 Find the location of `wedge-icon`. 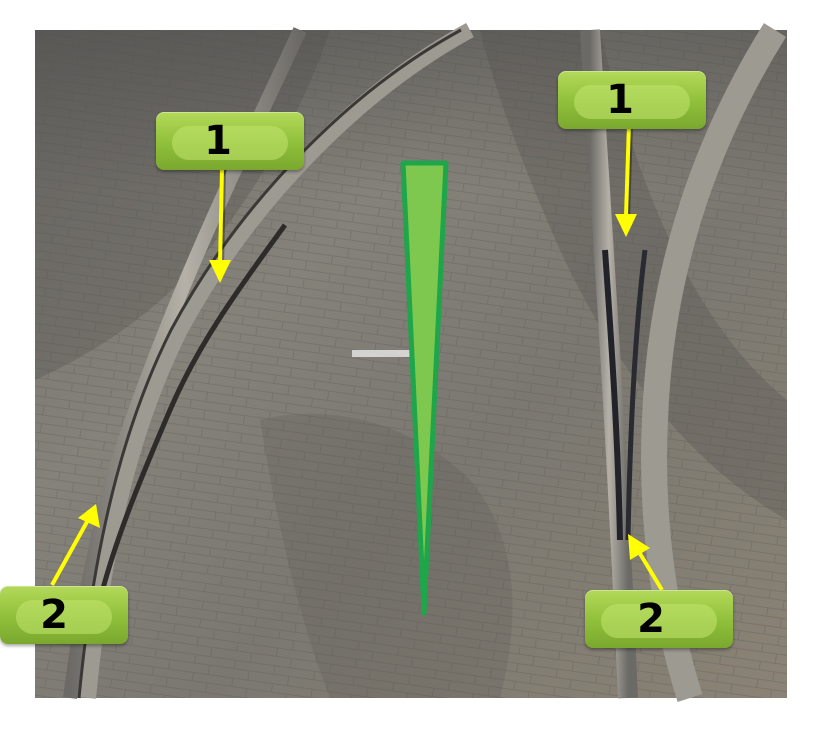

wedge-icon is located at coordinates (424, 388).